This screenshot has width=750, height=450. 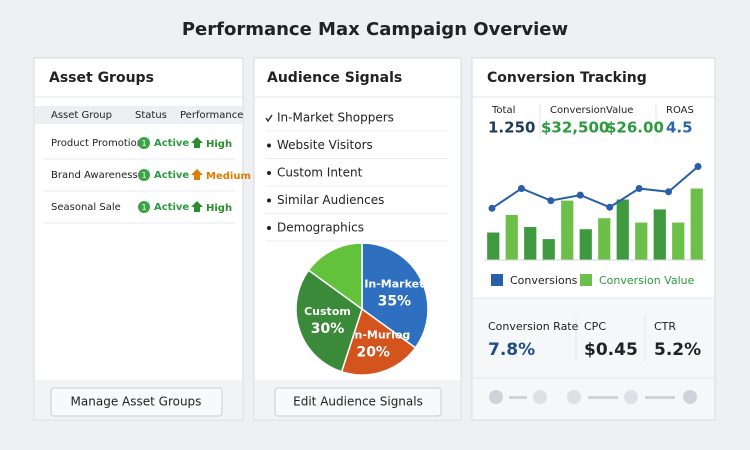 I want to click on metric-value: $26.00, so click(x=635, y=128).